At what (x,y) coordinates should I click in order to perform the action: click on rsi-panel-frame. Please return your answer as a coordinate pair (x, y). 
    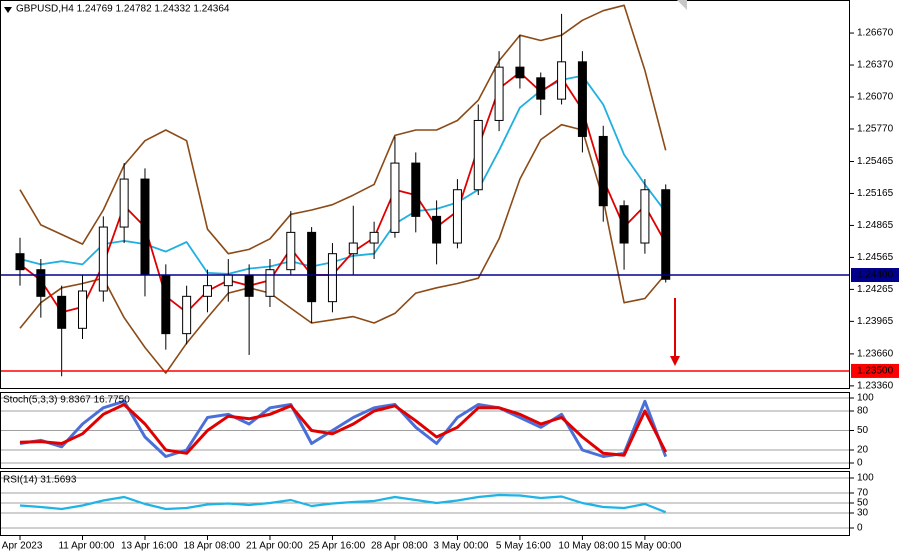
    Looking at the image, I should click on (425, 503).